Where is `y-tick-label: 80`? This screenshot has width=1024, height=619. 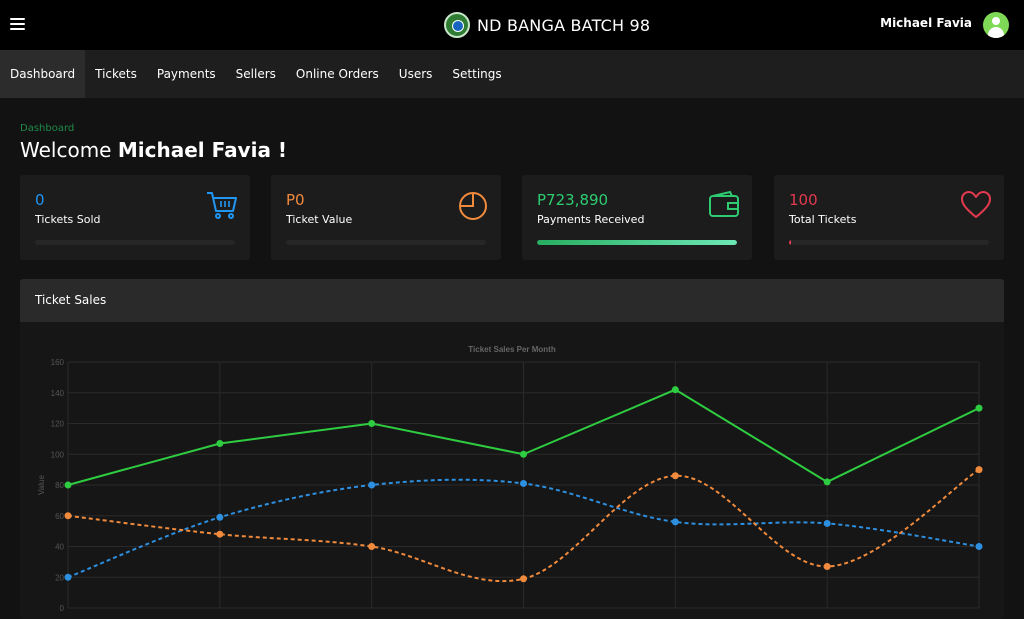 y-tick-label: 80 is located at coordinates (59, 485).